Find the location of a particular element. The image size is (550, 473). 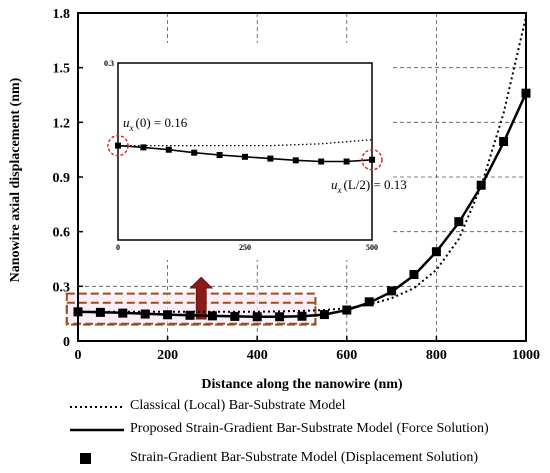

inset-annotation-start: ux (0) = 0.16 is located at coordinates (155, 124).